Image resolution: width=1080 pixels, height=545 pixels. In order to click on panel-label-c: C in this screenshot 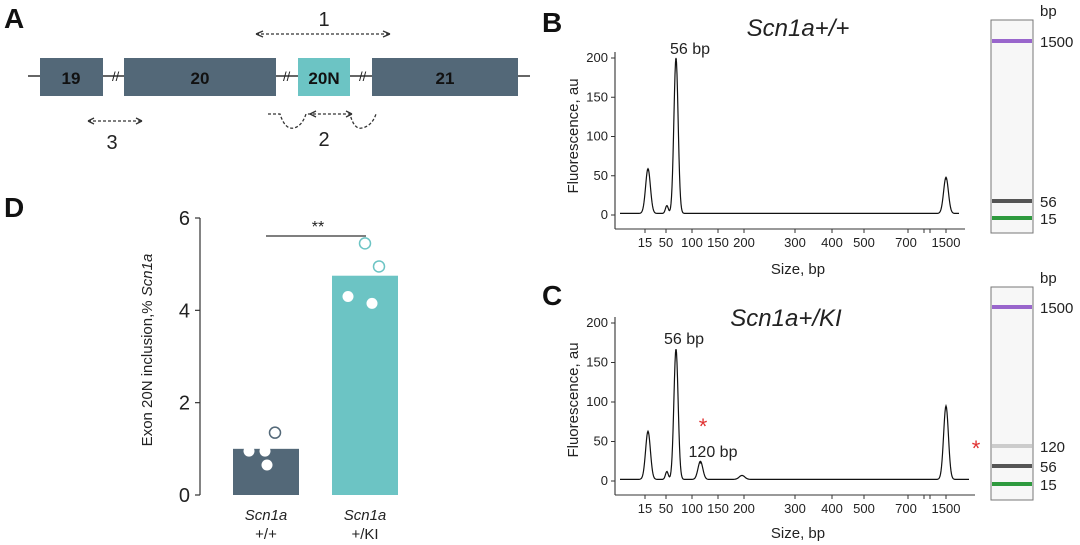, I will do `click(552, 295)`.